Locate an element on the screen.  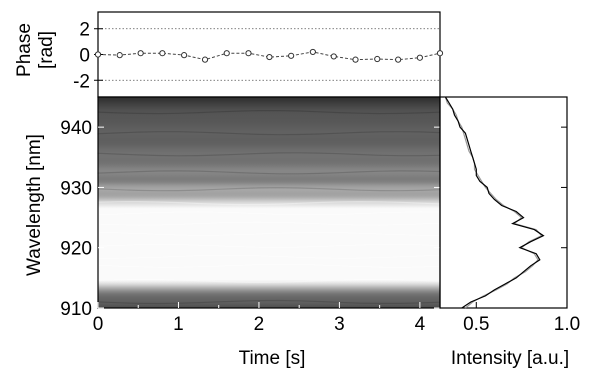
spectrogram-xtick-label: 0 is located at coordinates (98, 324).